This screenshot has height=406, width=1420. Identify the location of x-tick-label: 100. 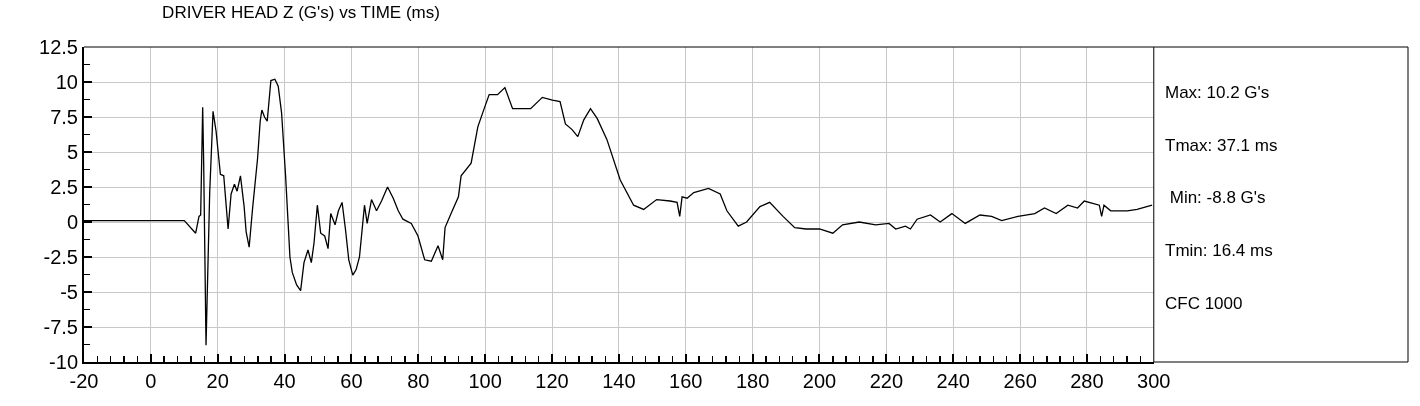
(485, 381).